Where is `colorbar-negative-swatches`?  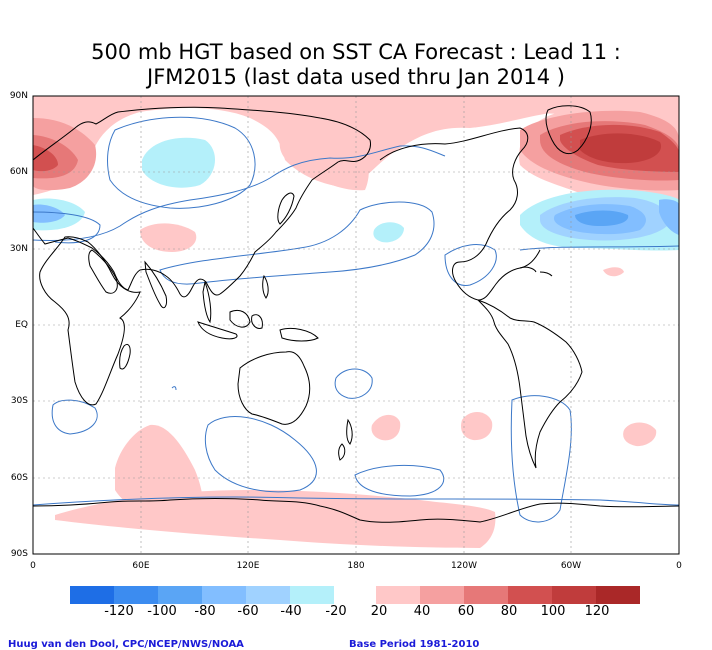 colorbar-negative-swatches is located at coordinates (202, 595).